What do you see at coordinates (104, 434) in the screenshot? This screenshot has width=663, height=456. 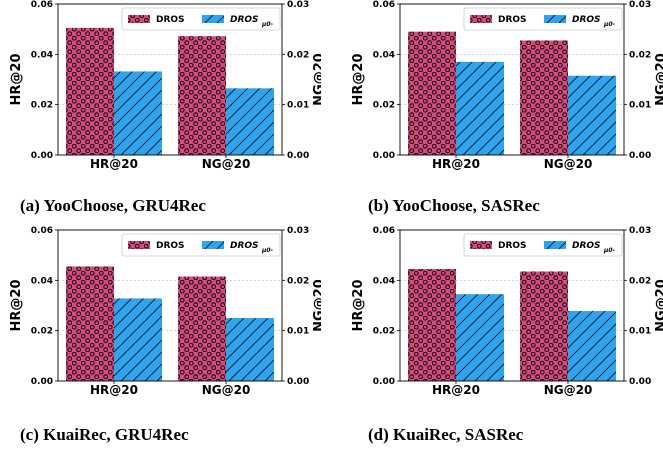 I see `subfigure-caption: (c) KuaiRec, GRU4Rec` at bounding box center [104, 434].